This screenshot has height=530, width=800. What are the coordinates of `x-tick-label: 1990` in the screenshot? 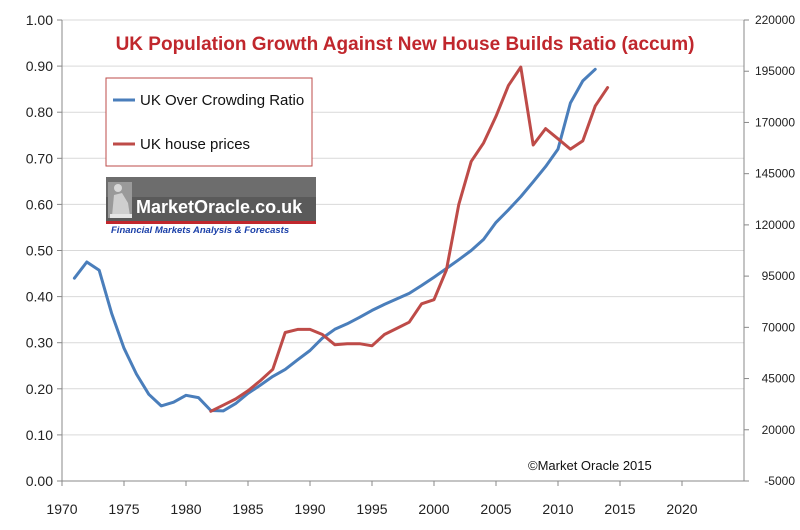 It's located at (309, 509).